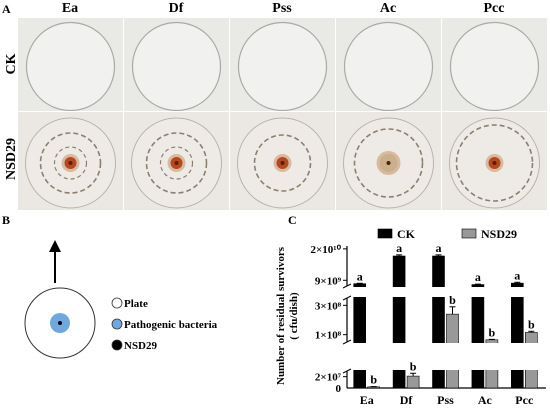 The image size is (550, 412). I want to click on nsd29-plate-df, so click(176, 161).